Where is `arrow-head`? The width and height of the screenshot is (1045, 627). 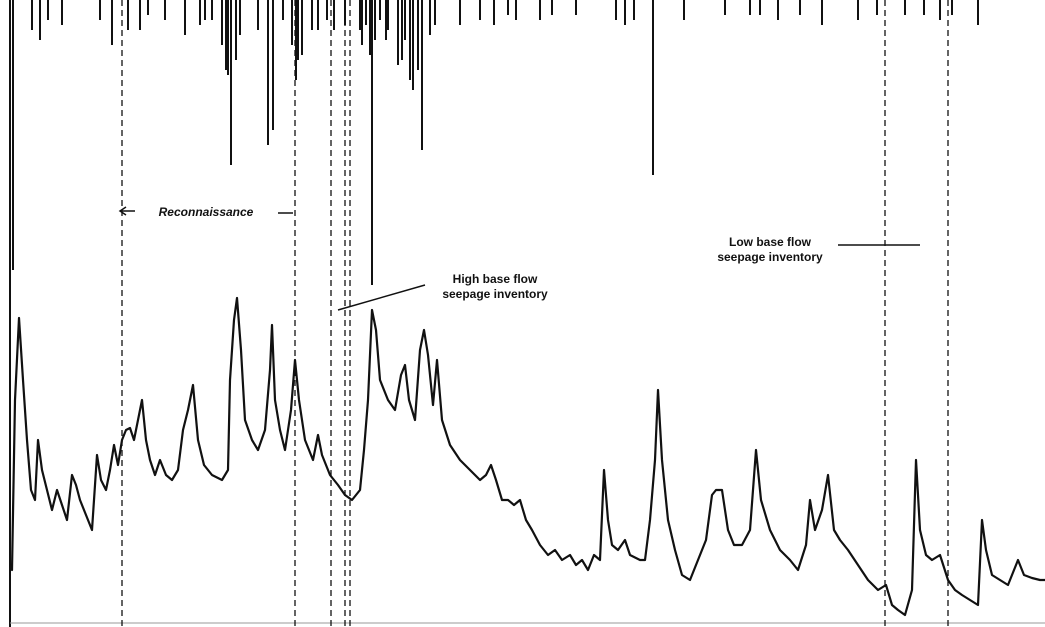 arrow-head is located at coordinates (122, 211).